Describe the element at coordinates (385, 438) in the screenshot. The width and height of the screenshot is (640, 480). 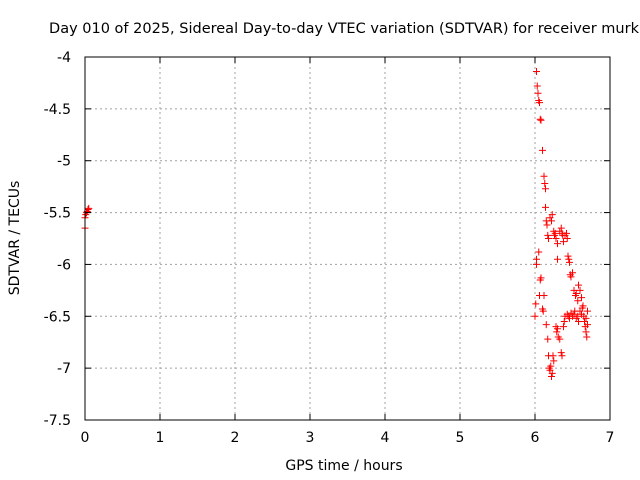
I see `x-tick-label-4: 4` at that location.